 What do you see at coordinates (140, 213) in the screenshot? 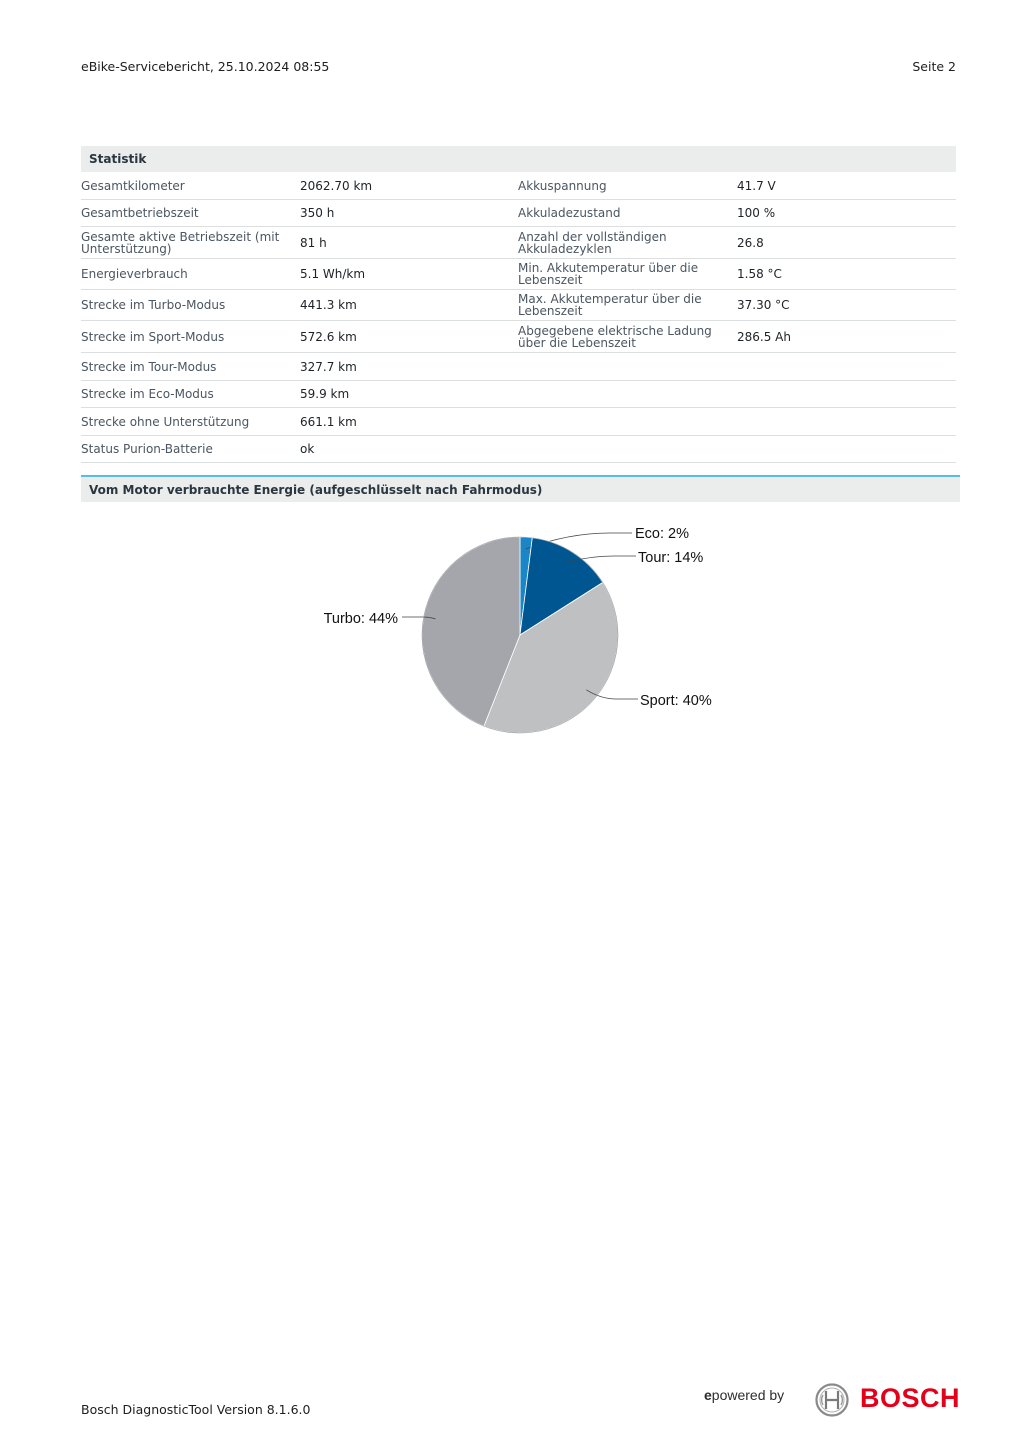
I see `stat-label: Gesamtbetriebszeit` at bounding box center [140, 213].